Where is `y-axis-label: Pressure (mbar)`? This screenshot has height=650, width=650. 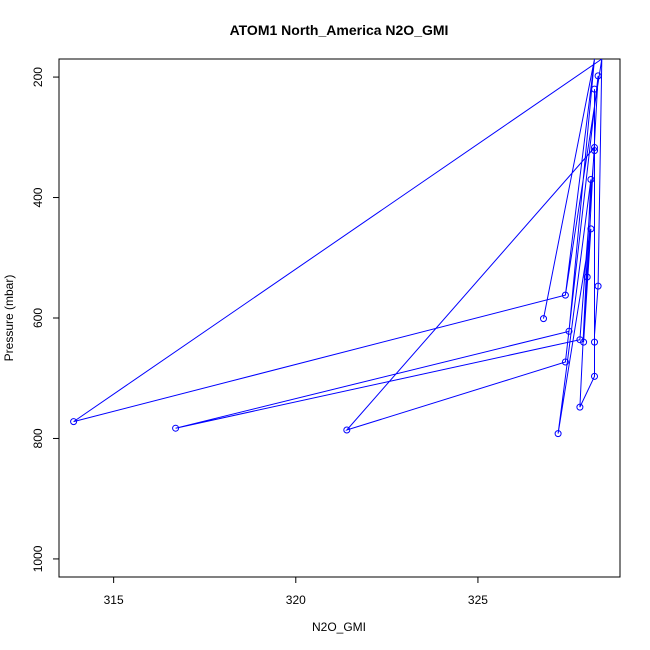
y-axis-label: Pressure (mbar) is located at coordinates (9, 318).